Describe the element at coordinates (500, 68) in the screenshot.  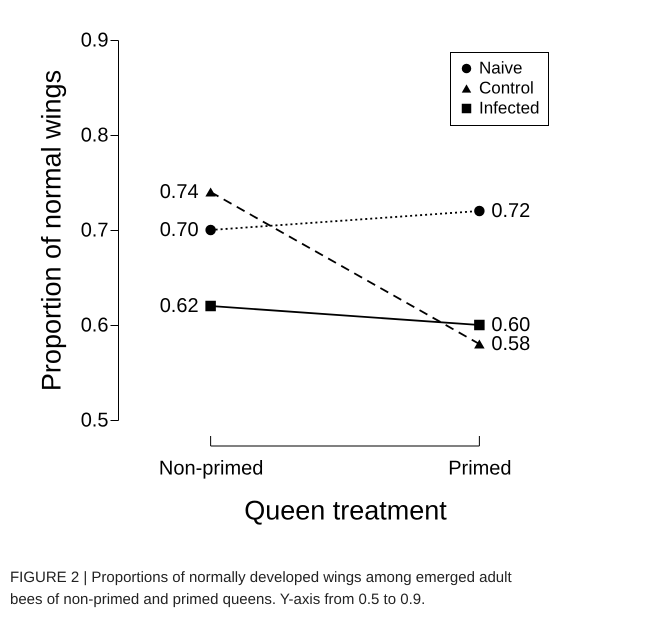
I see `legend-label: Naive` at that location.